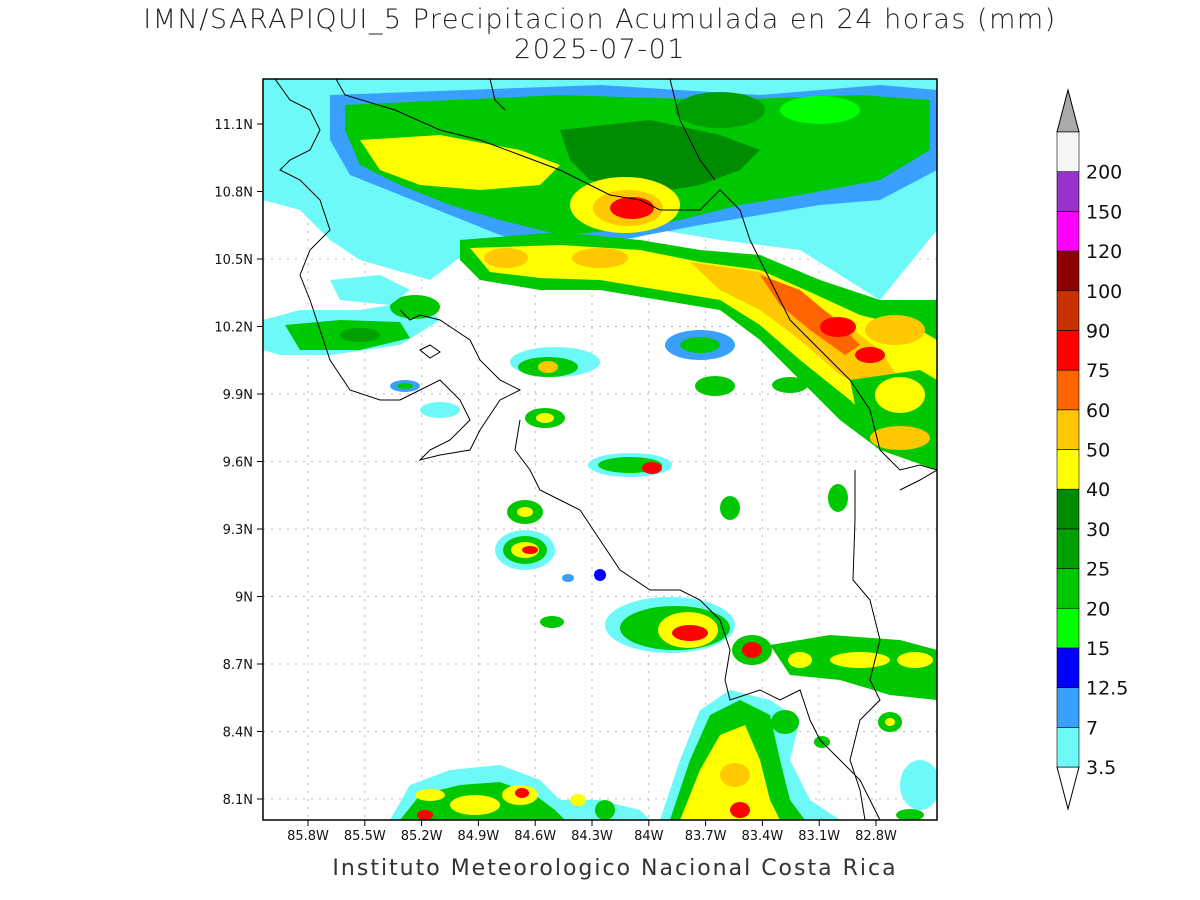 This screenshot has width=1200, height=900. Describe the element at coordinates (238, 463) in the screenshot. I see `lat-tick-label: 9.6N` at that location.